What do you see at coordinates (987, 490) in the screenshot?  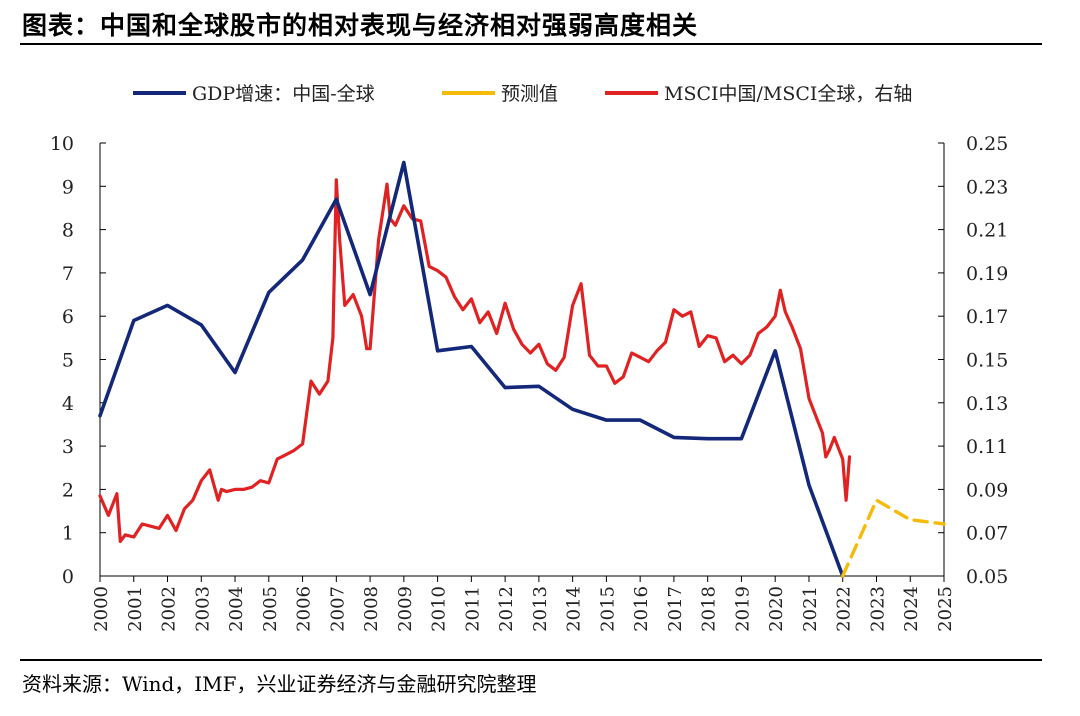 I see `right-y-tick-label: 0.09` at bounding box center [987, 490].